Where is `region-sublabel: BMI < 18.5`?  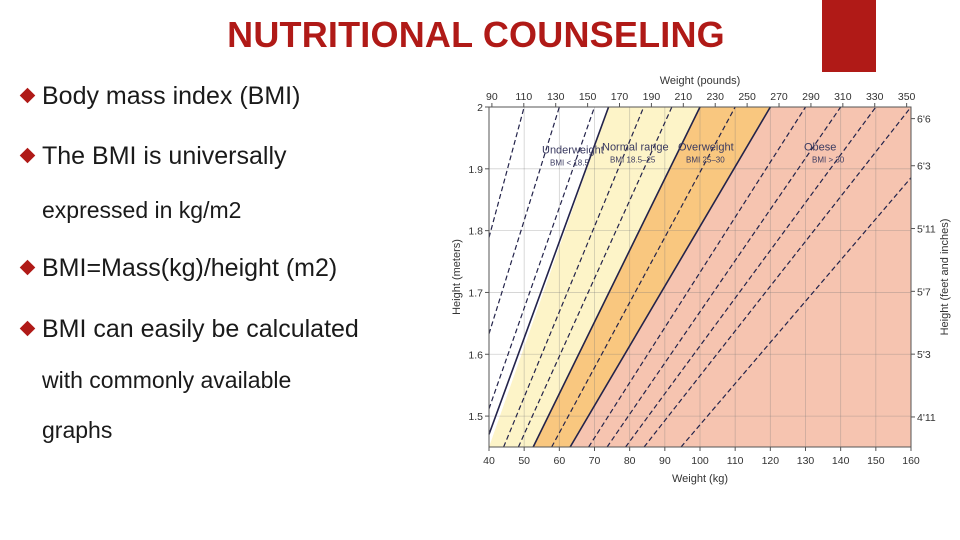 region-sublabel: BMI < 18.5 is located at coordinates (569, 163).